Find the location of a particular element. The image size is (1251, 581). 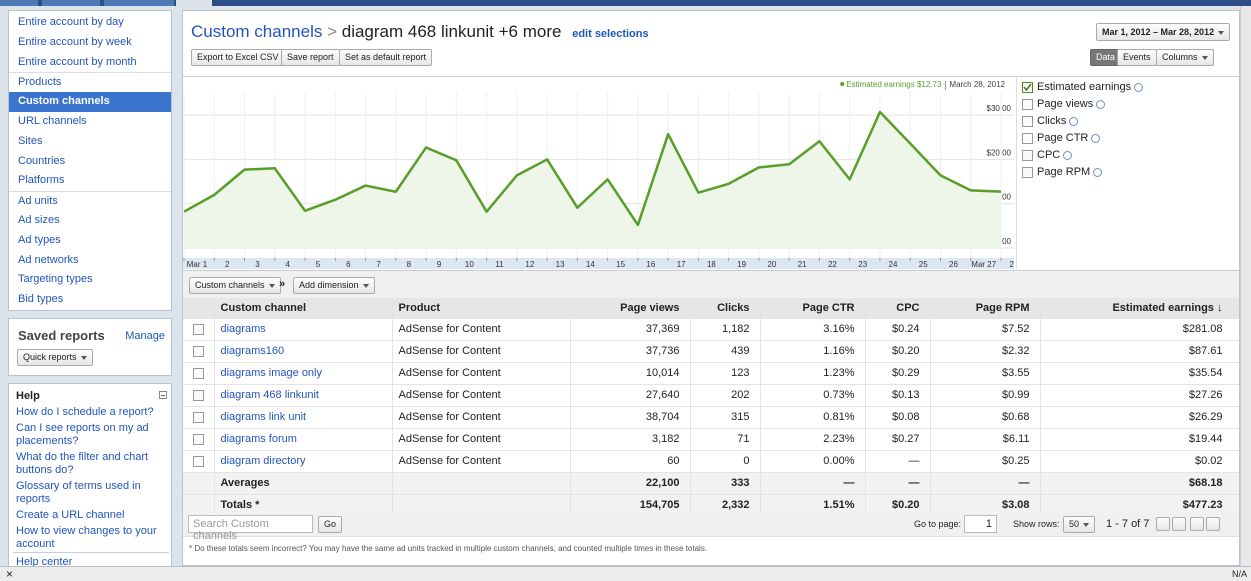

page-input: 1 is located at coordinates (980, 524).